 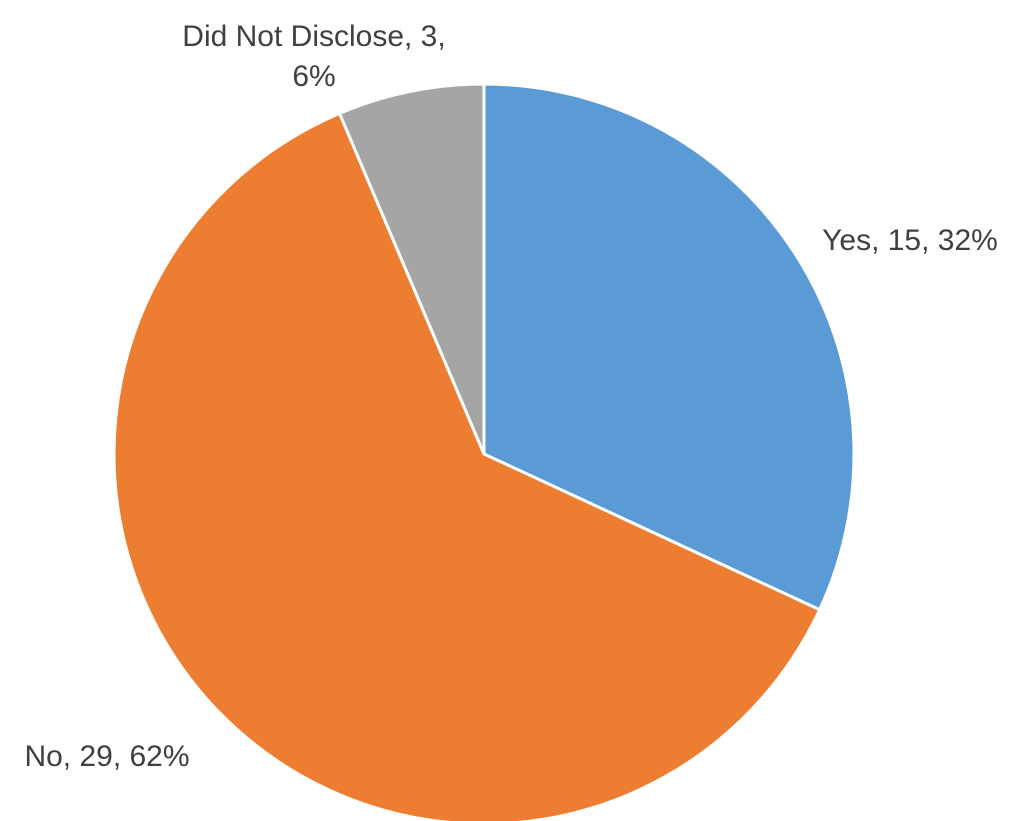 I want to click on data-label-yes: Yes, 15, 32%, so click(x=910, y=240).